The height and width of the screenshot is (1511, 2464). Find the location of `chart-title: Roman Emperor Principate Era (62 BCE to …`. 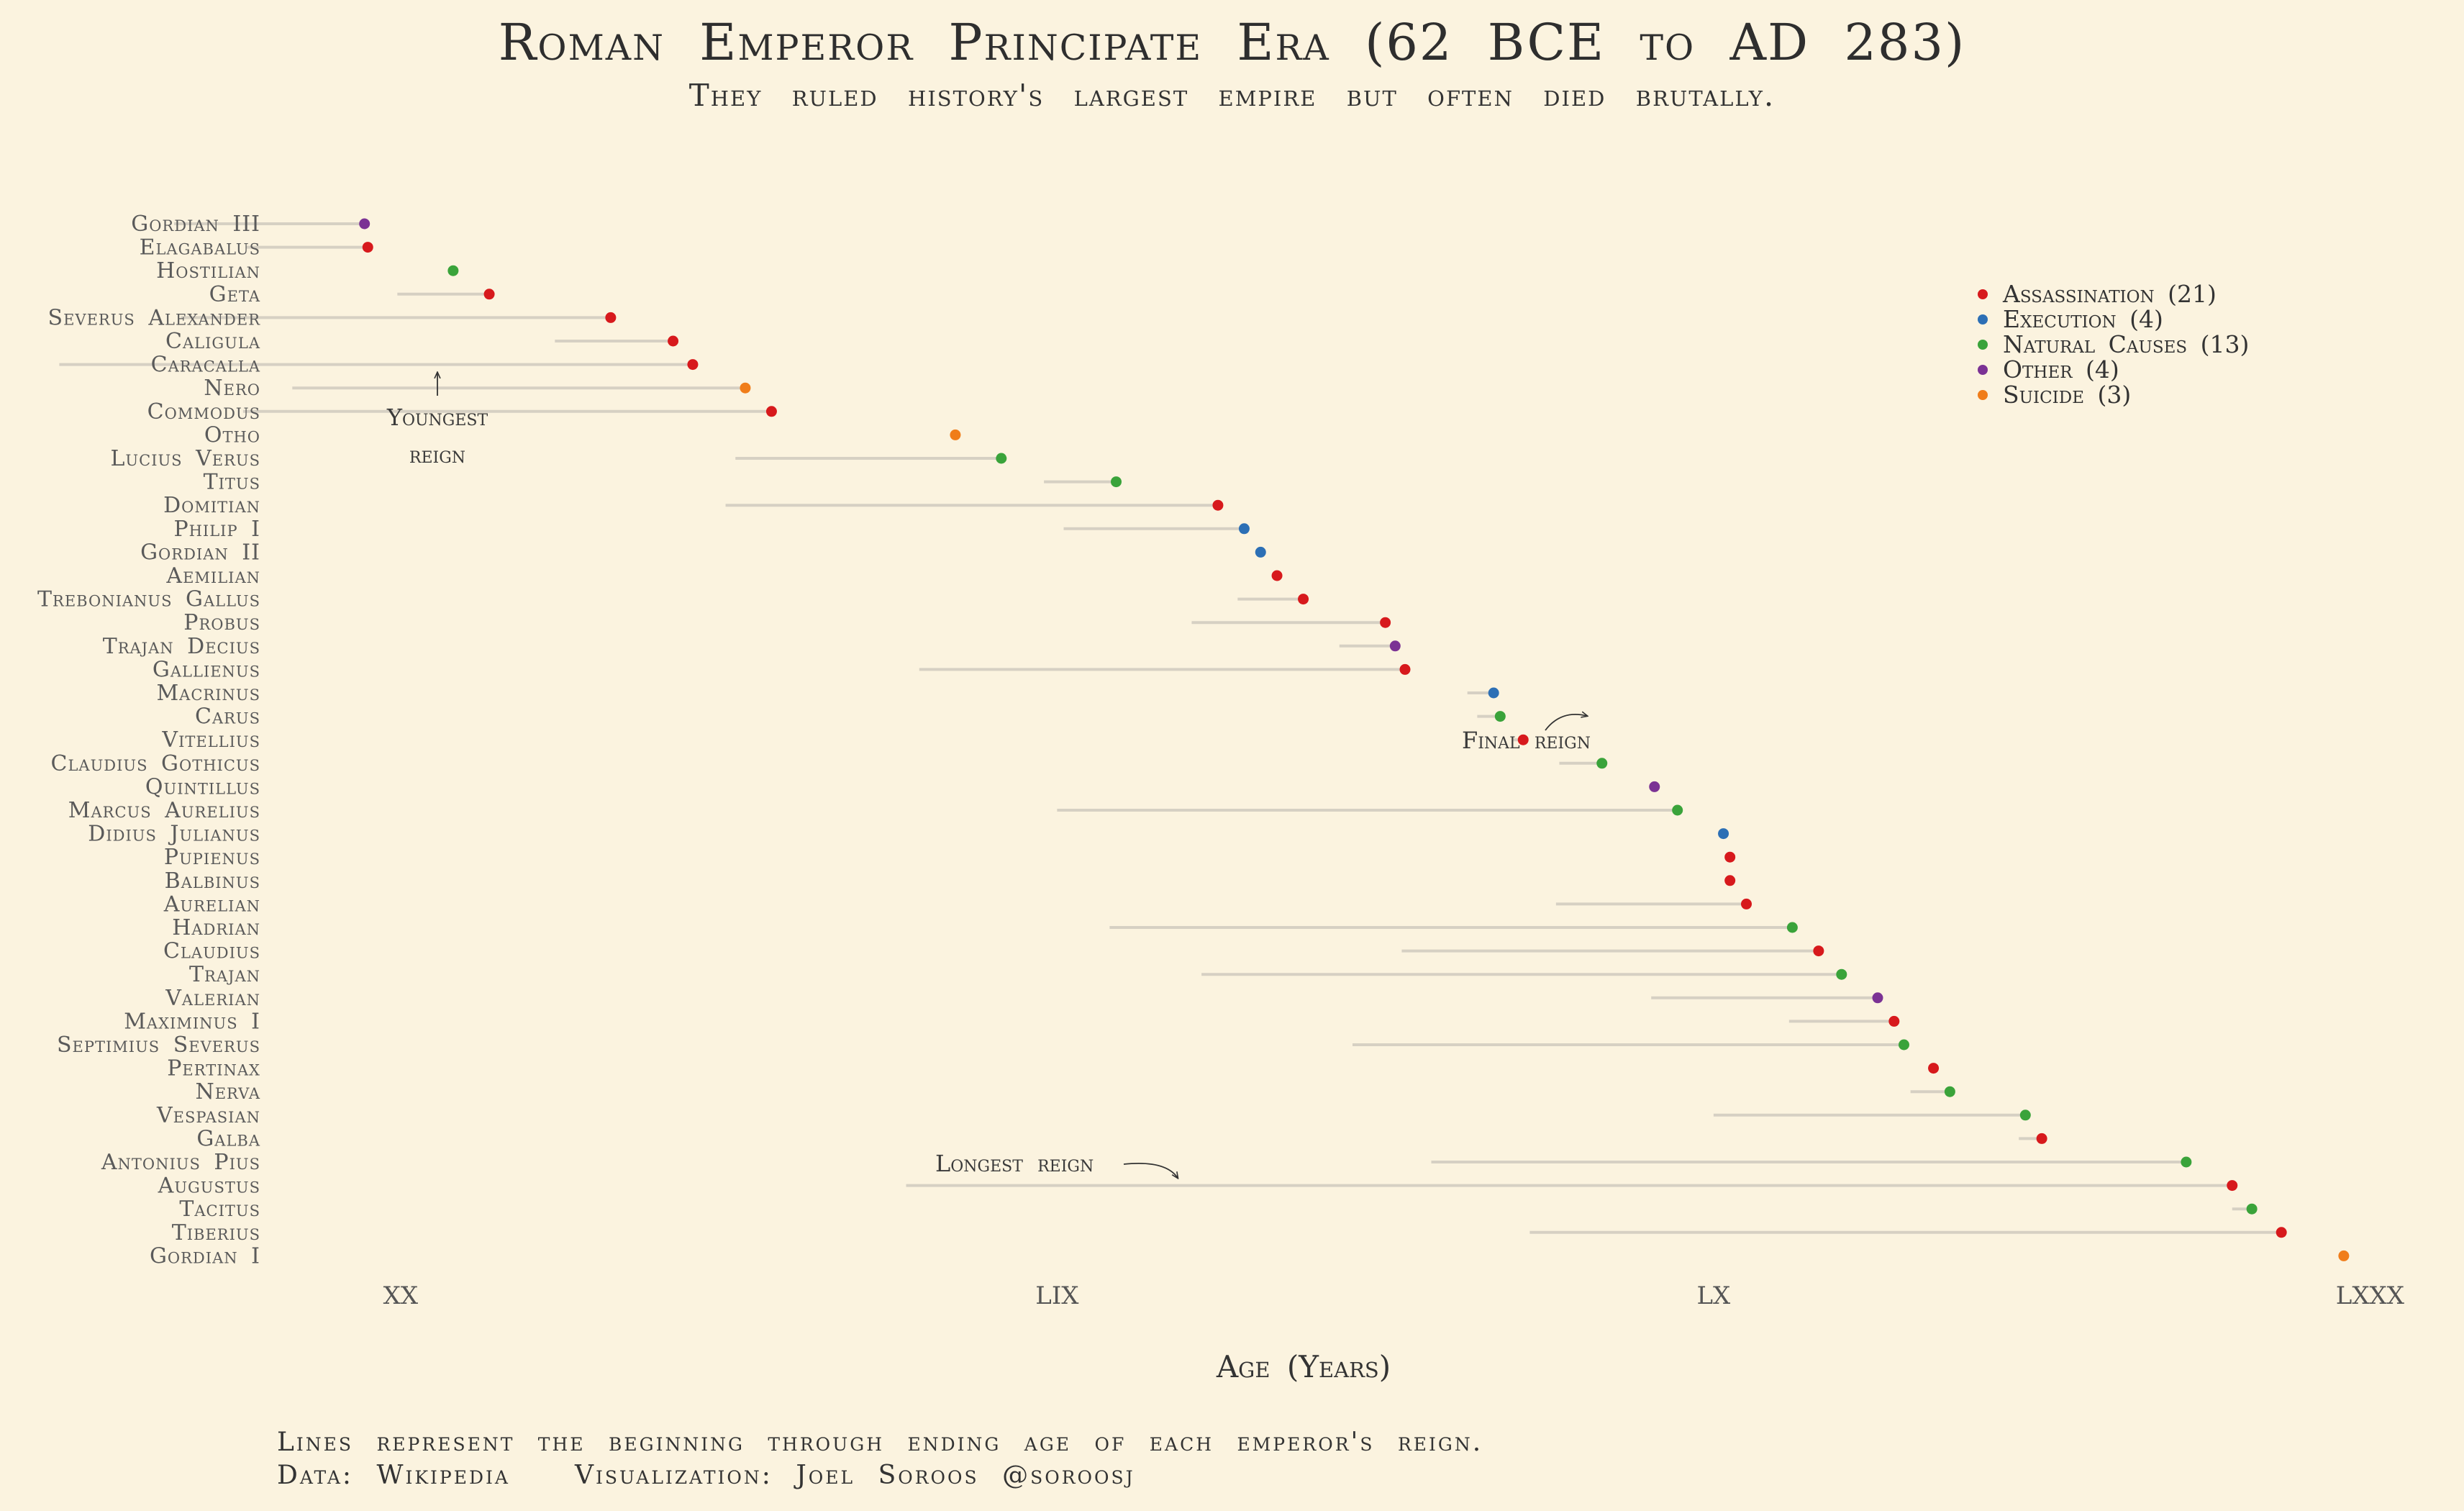

chart-title: Roman Emperor Principate Era (62 BCE to … is located at coordinates (1232, 43).